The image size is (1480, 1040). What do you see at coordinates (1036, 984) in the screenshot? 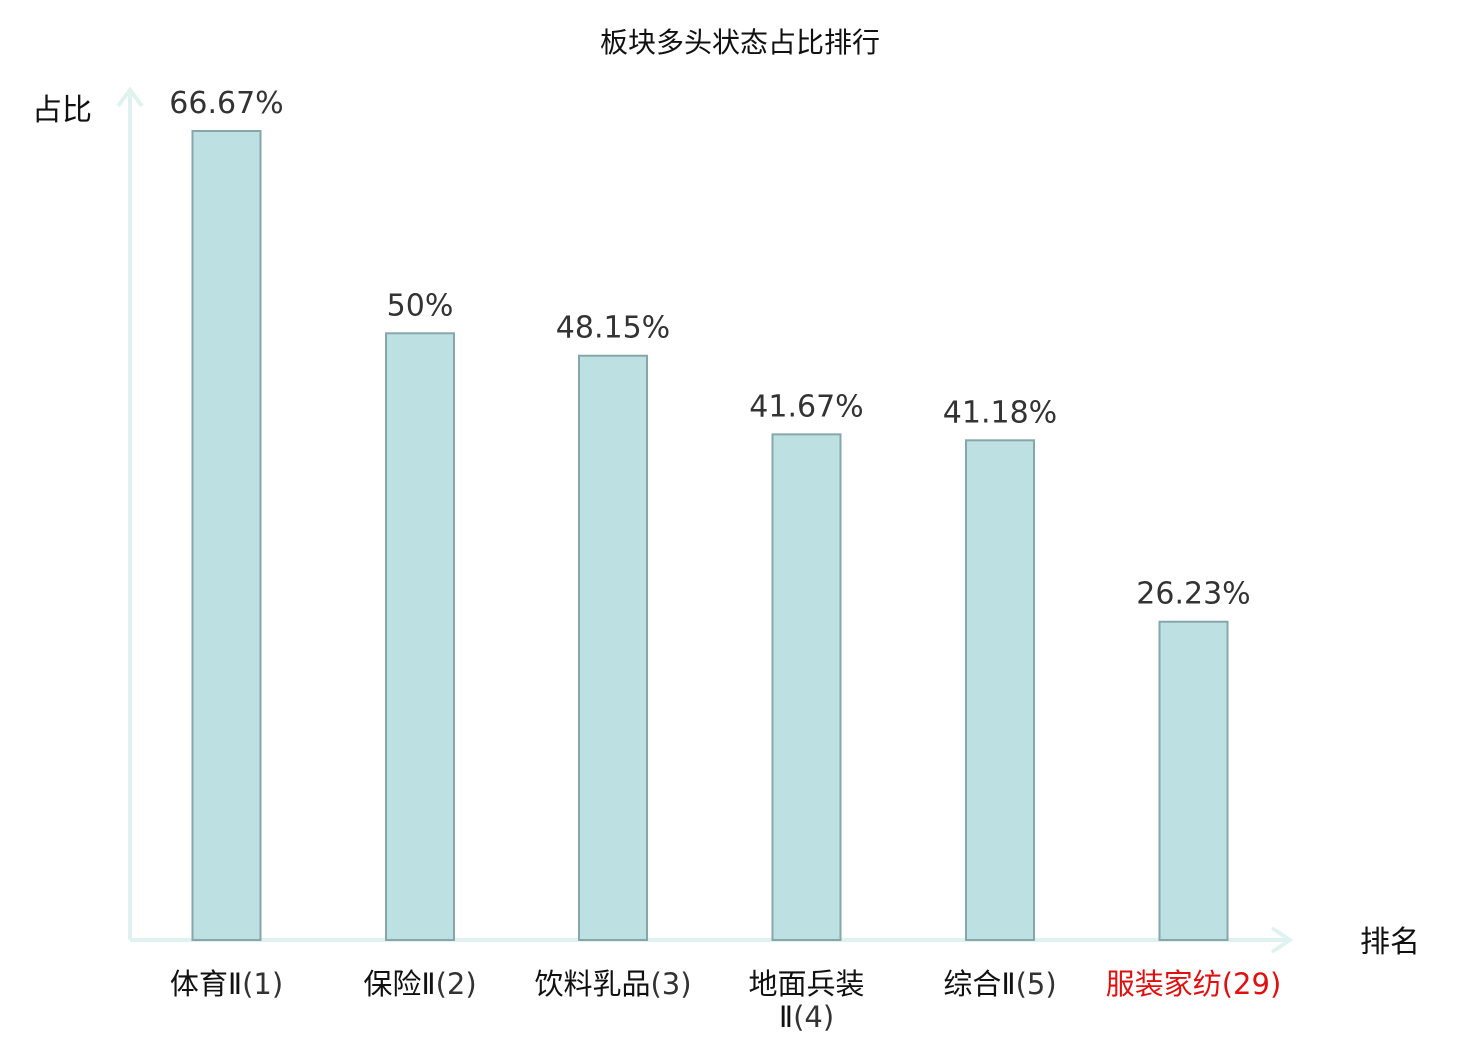
I see `category-rank: (5)` at bounding box center [1036, 984].